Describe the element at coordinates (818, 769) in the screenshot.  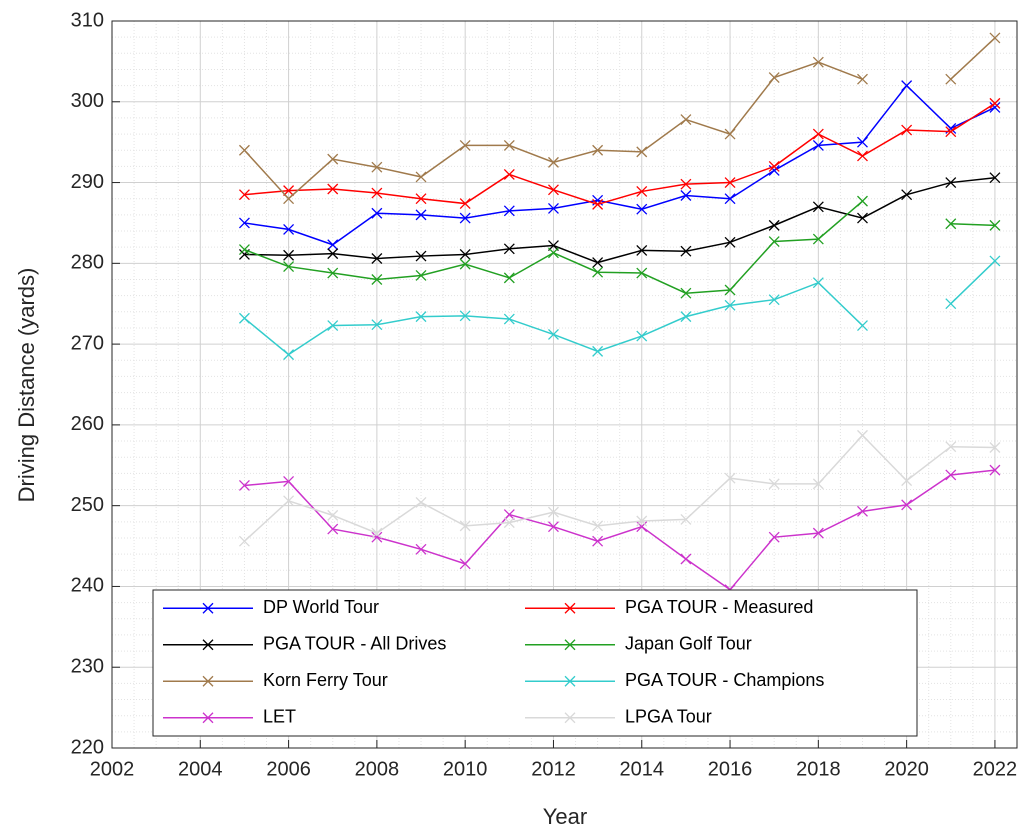
I see `x-tick-label: 2018` at that location.